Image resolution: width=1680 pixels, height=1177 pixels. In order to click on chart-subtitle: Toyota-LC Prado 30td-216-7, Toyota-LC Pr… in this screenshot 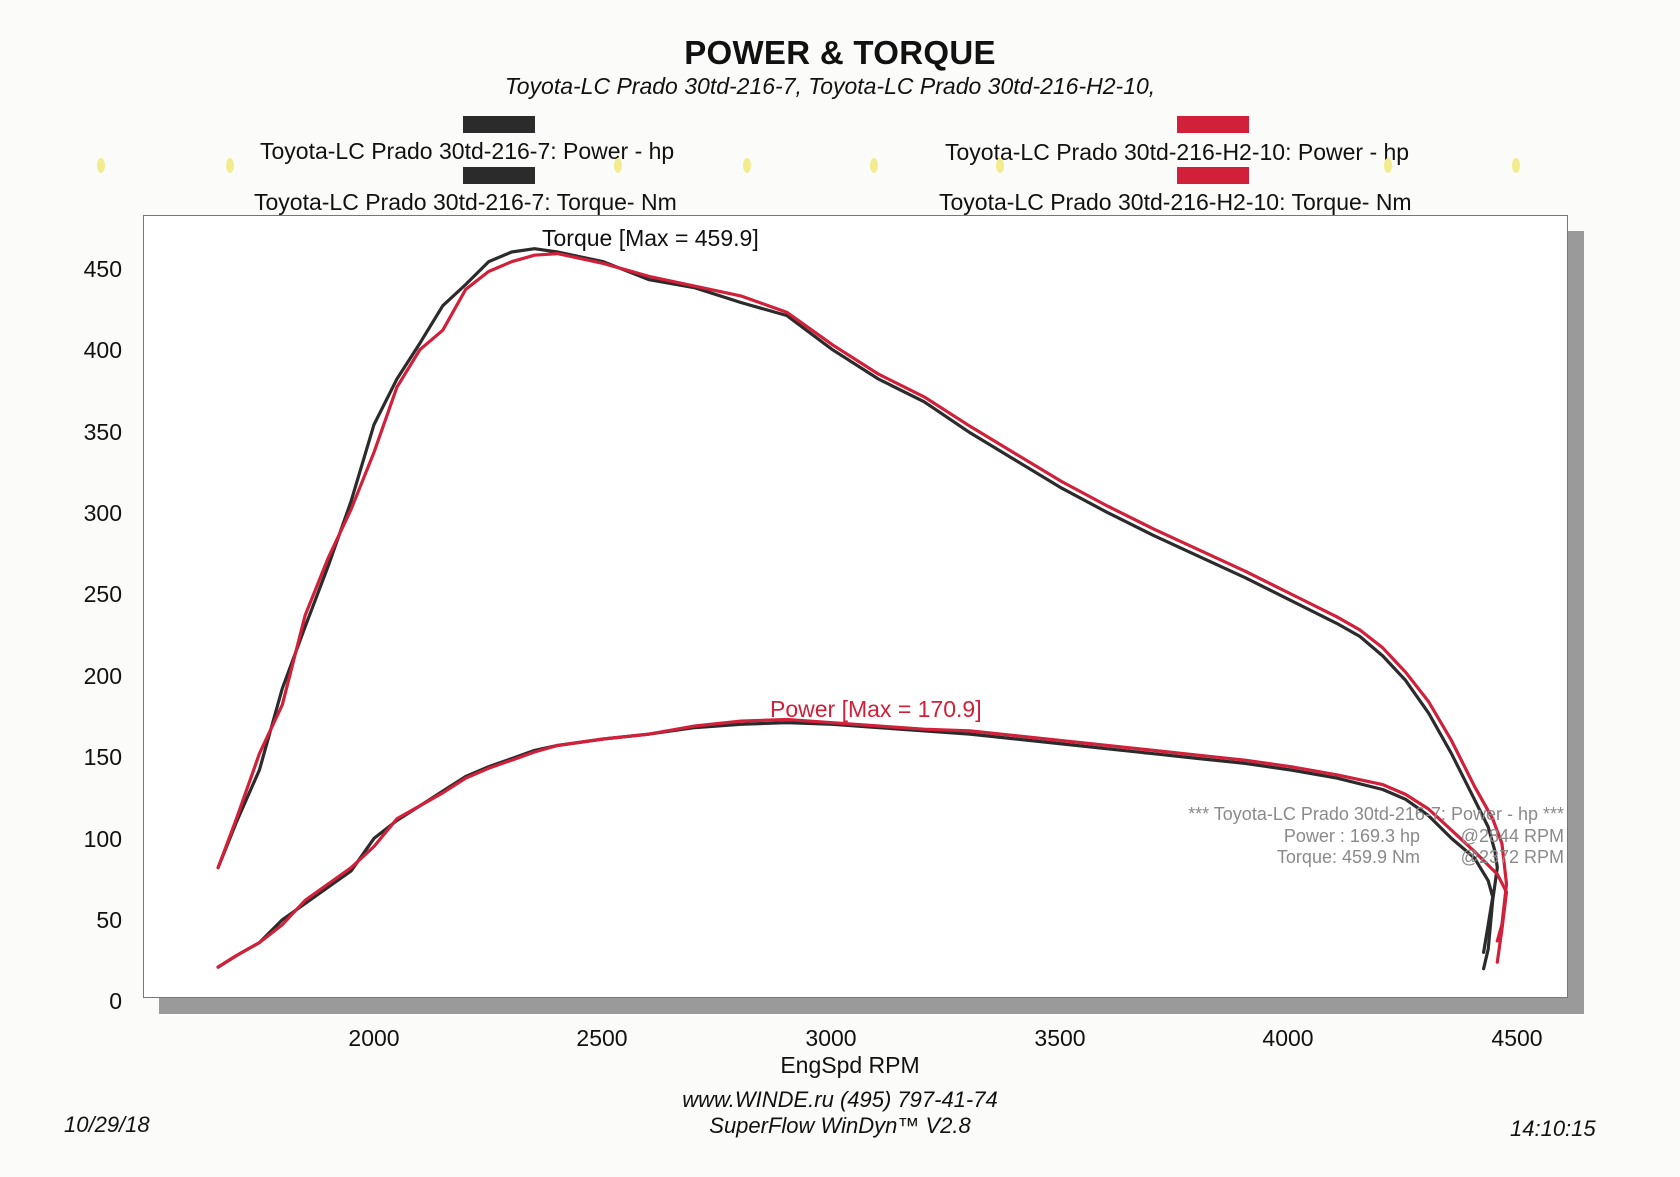, I will do `click(830, 86)`.